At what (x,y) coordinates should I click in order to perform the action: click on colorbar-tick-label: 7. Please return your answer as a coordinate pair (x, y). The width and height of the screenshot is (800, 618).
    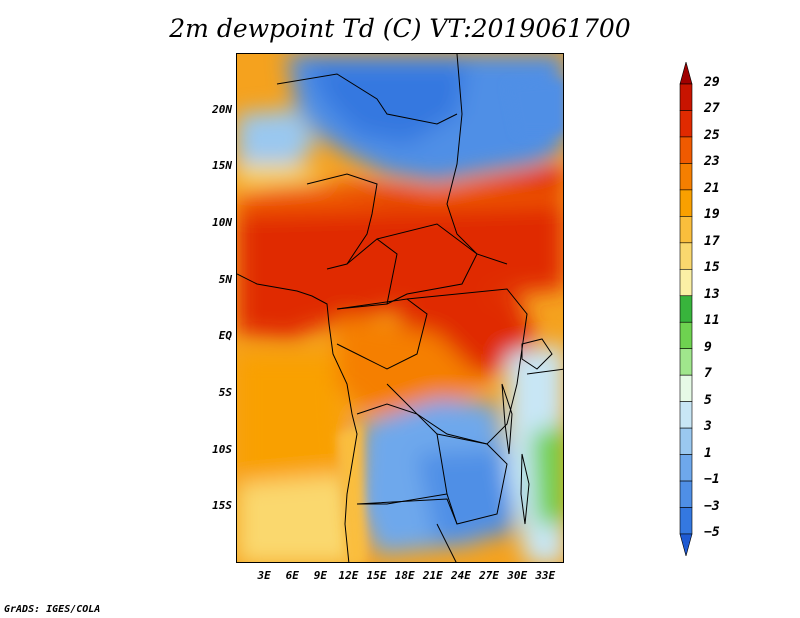
    Looking at the image, I should click on (708, 374).